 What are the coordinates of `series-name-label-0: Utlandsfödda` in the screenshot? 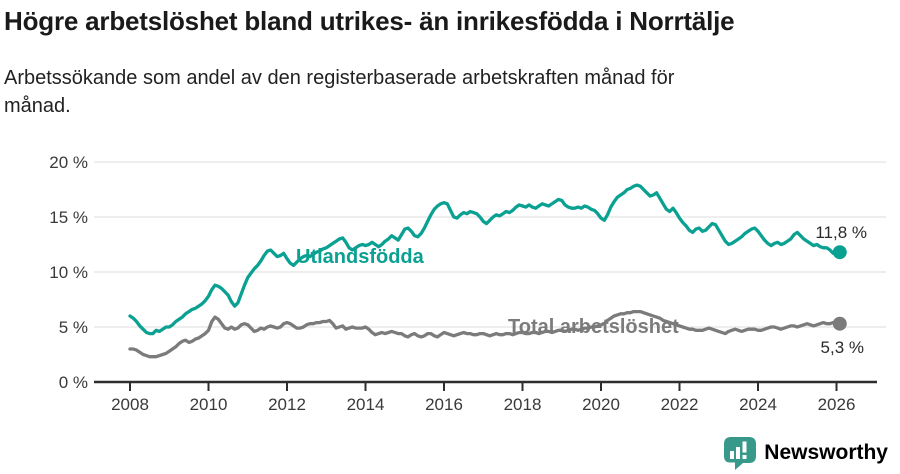 It's located at (360, 257).